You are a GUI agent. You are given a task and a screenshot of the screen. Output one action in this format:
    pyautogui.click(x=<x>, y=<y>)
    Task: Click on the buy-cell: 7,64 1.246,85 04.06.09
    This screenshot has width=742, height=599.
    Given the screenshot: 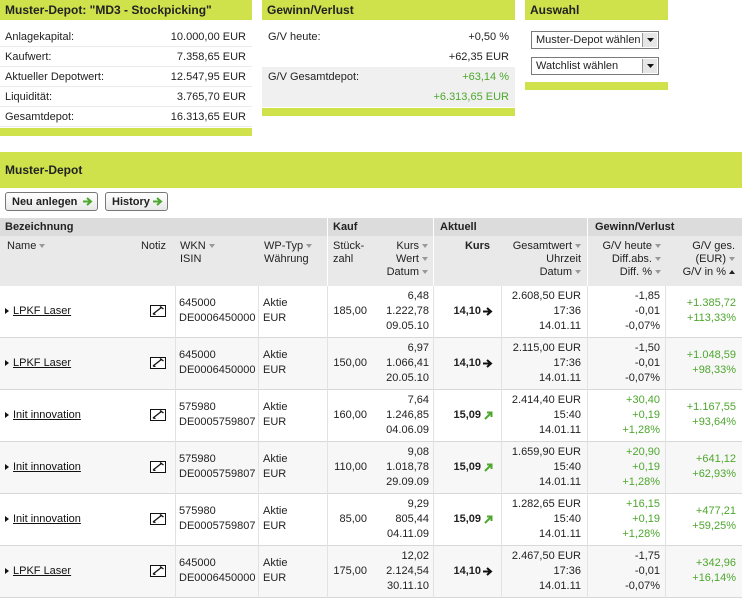 What is the action you would take?
    pyautogui.click(x=407, y=415)
    